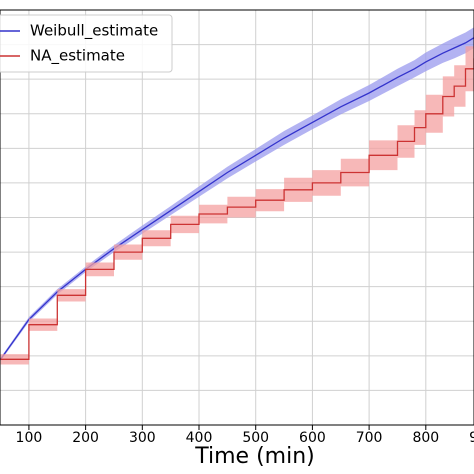 This screenshot has height=474, width=474. I want to click on x-tick-label: 100, so click(29, 438).